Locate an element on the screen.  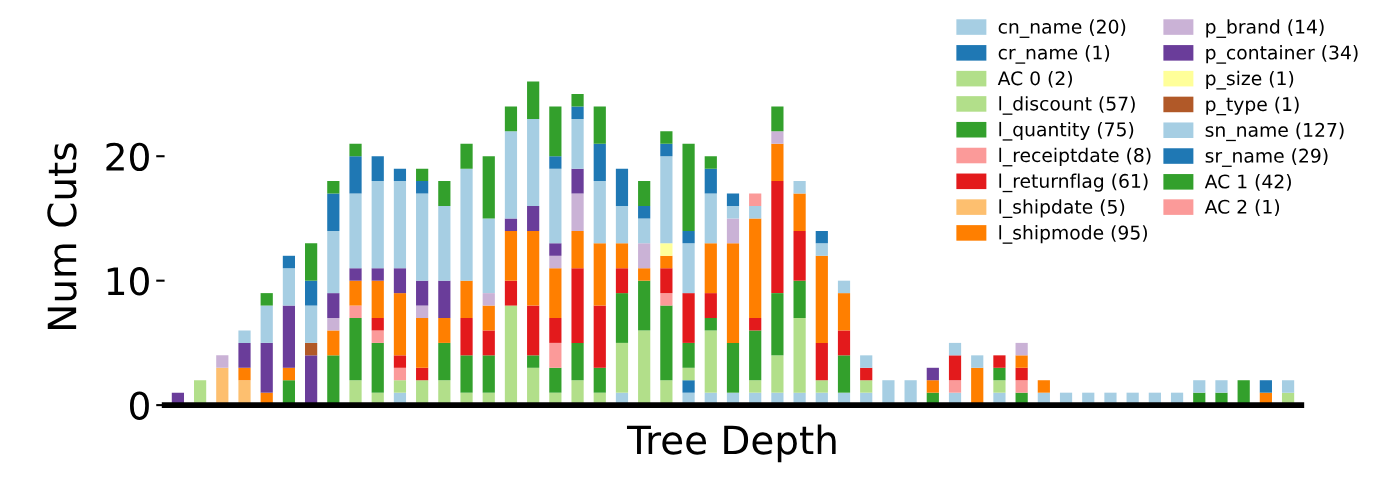
legend-label: p_brand (14) is located at coordinates (1265, 28).